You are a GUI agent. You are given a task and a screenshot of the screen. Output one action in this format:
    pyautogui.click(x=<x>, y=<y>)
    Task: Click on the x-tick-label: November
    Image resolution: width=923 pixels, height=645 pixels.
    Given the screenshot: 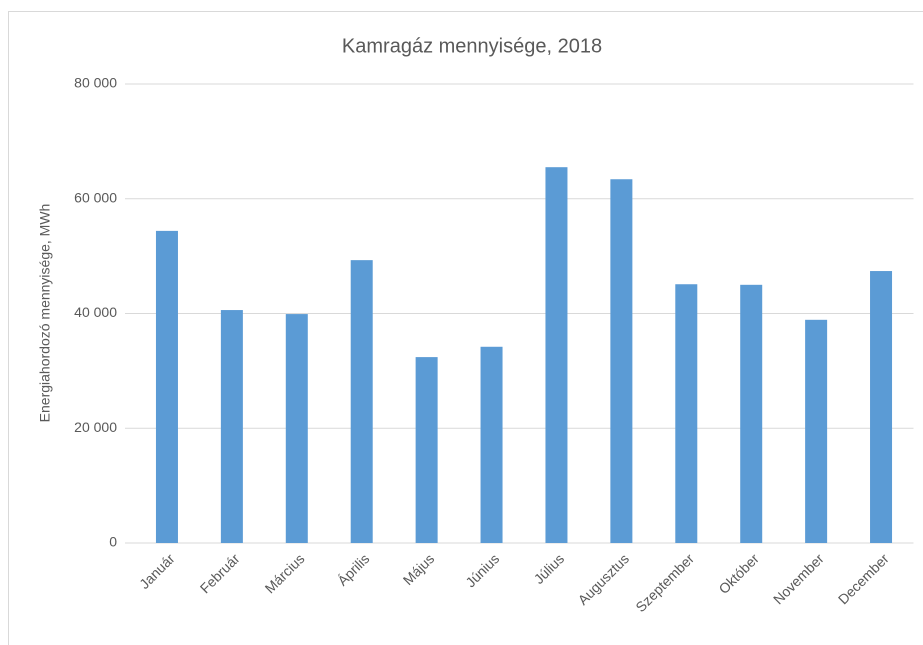 What is the action you would take?
    pyautogui.click(x=798, y=578)
    